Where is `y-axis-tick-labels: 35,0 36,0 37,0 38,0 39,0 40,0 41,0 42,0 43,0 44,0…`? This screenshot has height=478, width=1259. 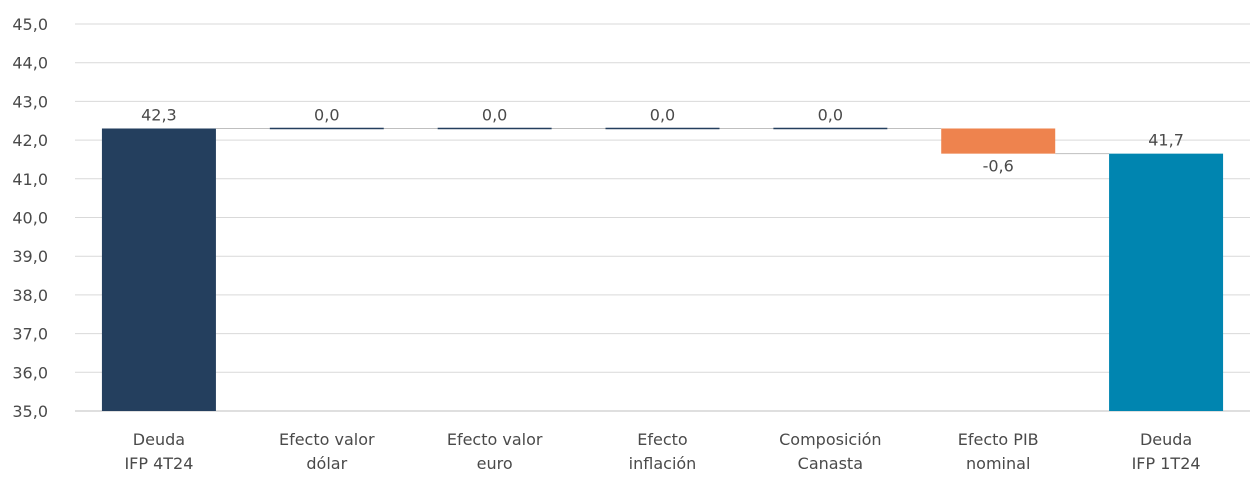 y-axis-tick-labels: 35,0 36,0 37,0 38,0 39,0 40,0 41,0 42,0 43,0 44,0… is located at coordinates (30, 218).